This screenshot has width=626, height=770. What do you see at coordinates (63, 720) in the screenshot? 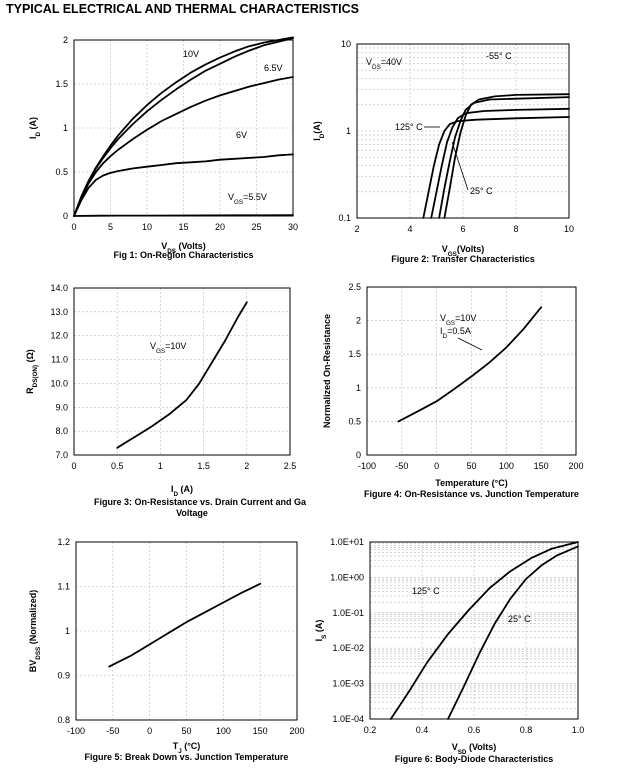
I see `y-tick-label: 0.8` at bounding box center [63, 720].